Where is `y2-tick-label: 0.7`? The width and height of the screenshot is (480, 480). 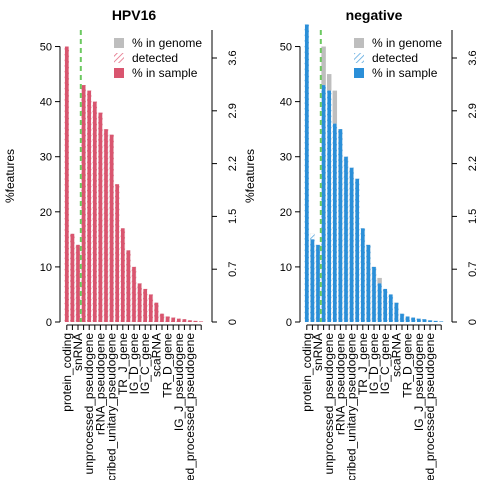
y2-tick-label: 0.7 is located at coordinates (473, 269).